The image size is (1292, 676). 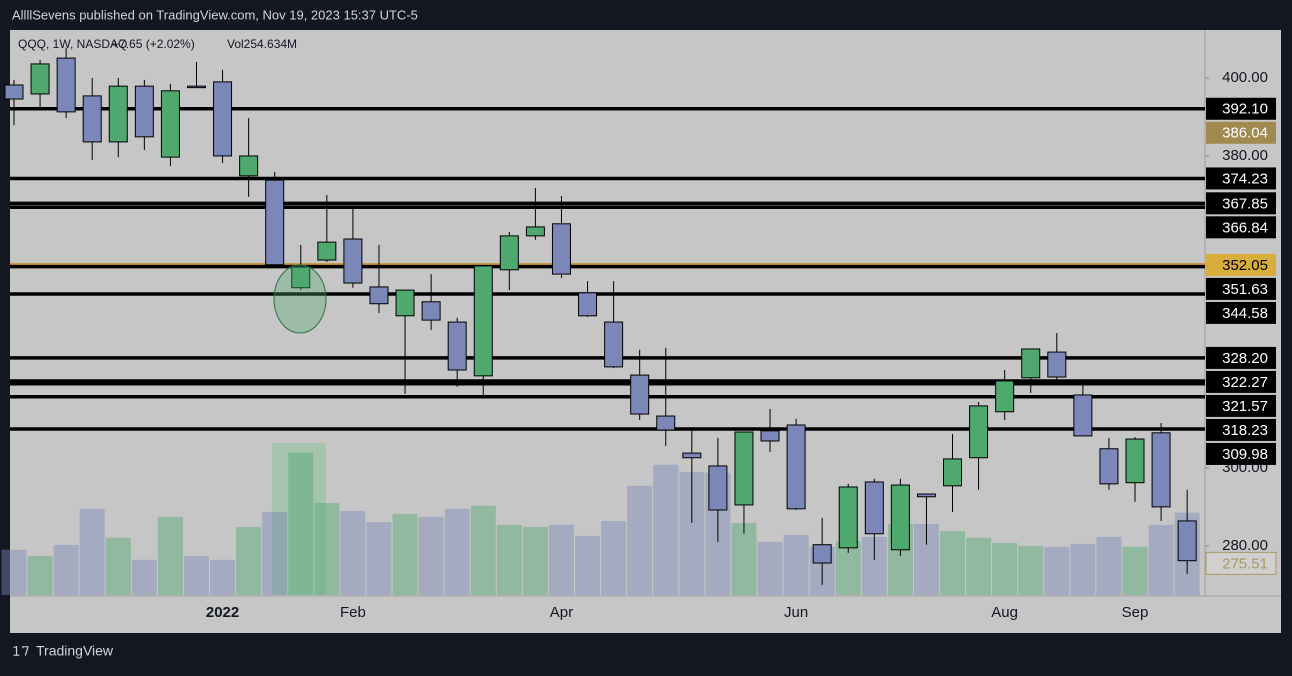 What do you see at coordinates (796, 612) in the screenshot?
I see `x-tick-label: Jun` at bounding box center [796, 612].